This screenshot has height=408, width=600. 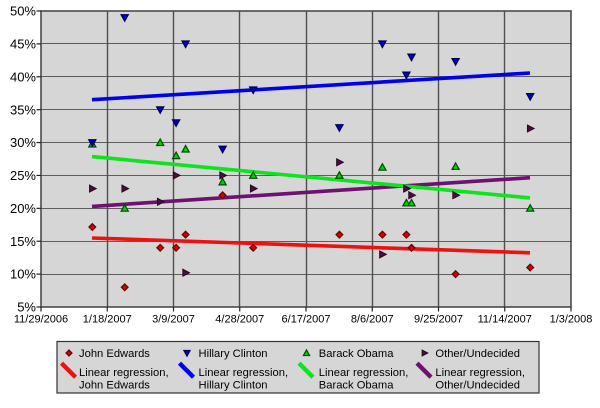 I want to click on svg-text: 11/29/2006, so click(x=41, y=320).